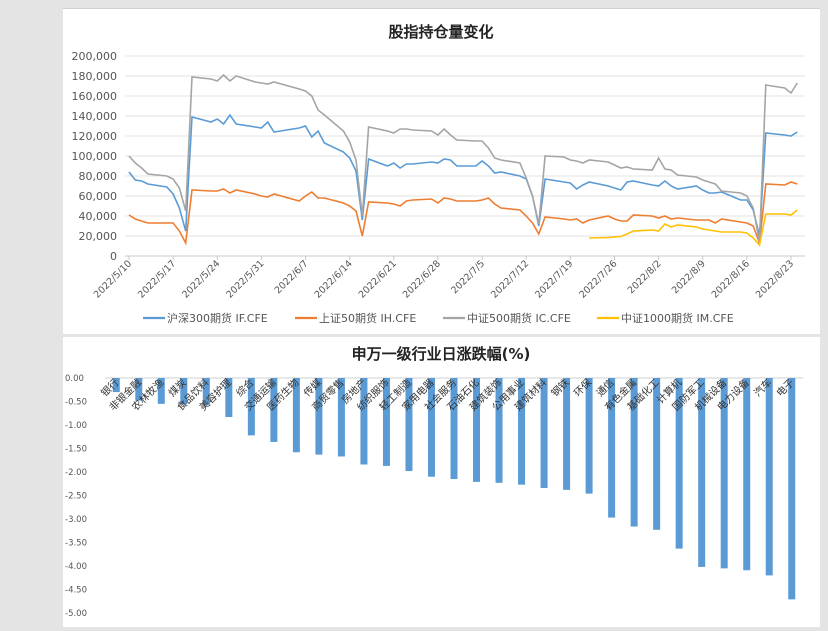  Describe the element at coordinates (76, 544) in the screenshot. I see `y-tick-label: -3.50` at that location.